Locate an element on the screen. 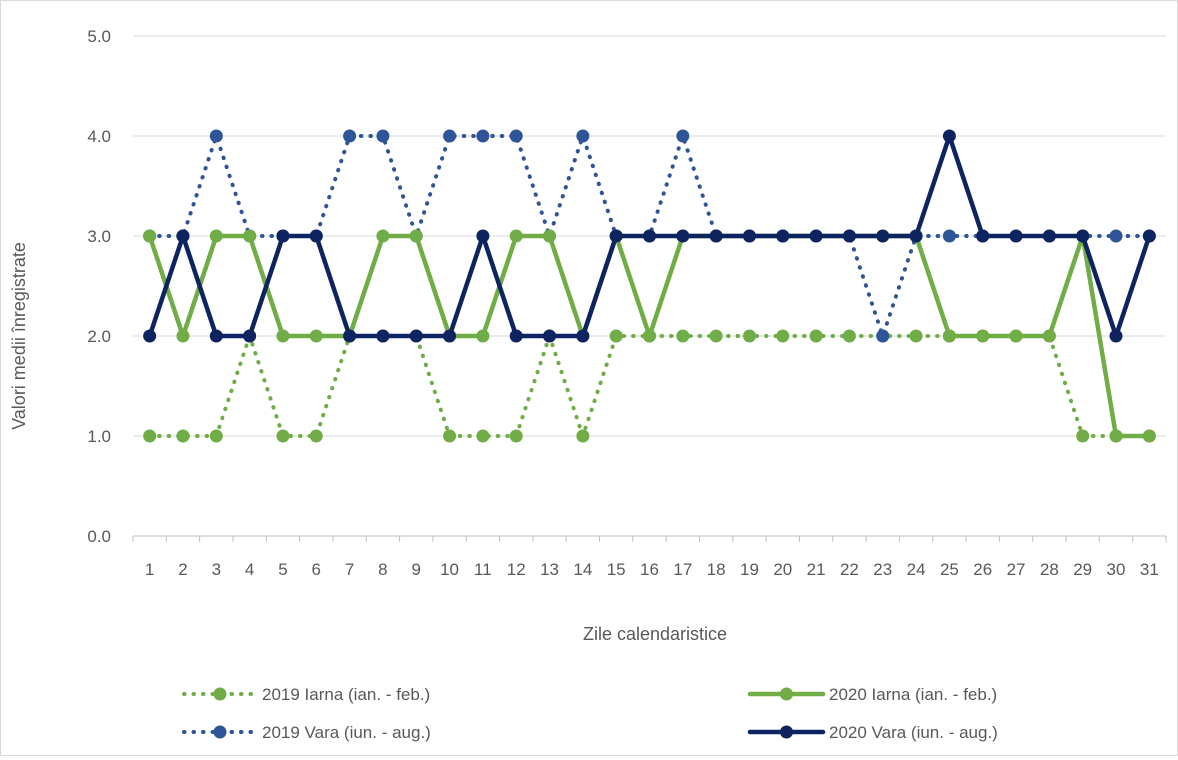 This screenshot has height=760, width=1178. legend-label: 2019 Iarna (ian. - feb.) is located at coordinates (346, 694).